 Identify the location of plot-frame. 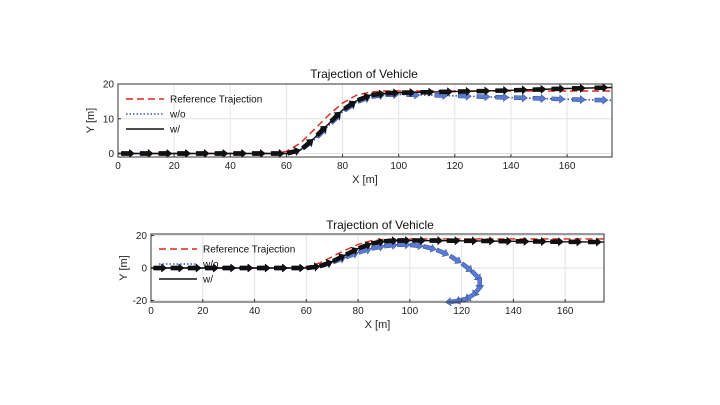
(365, 120).